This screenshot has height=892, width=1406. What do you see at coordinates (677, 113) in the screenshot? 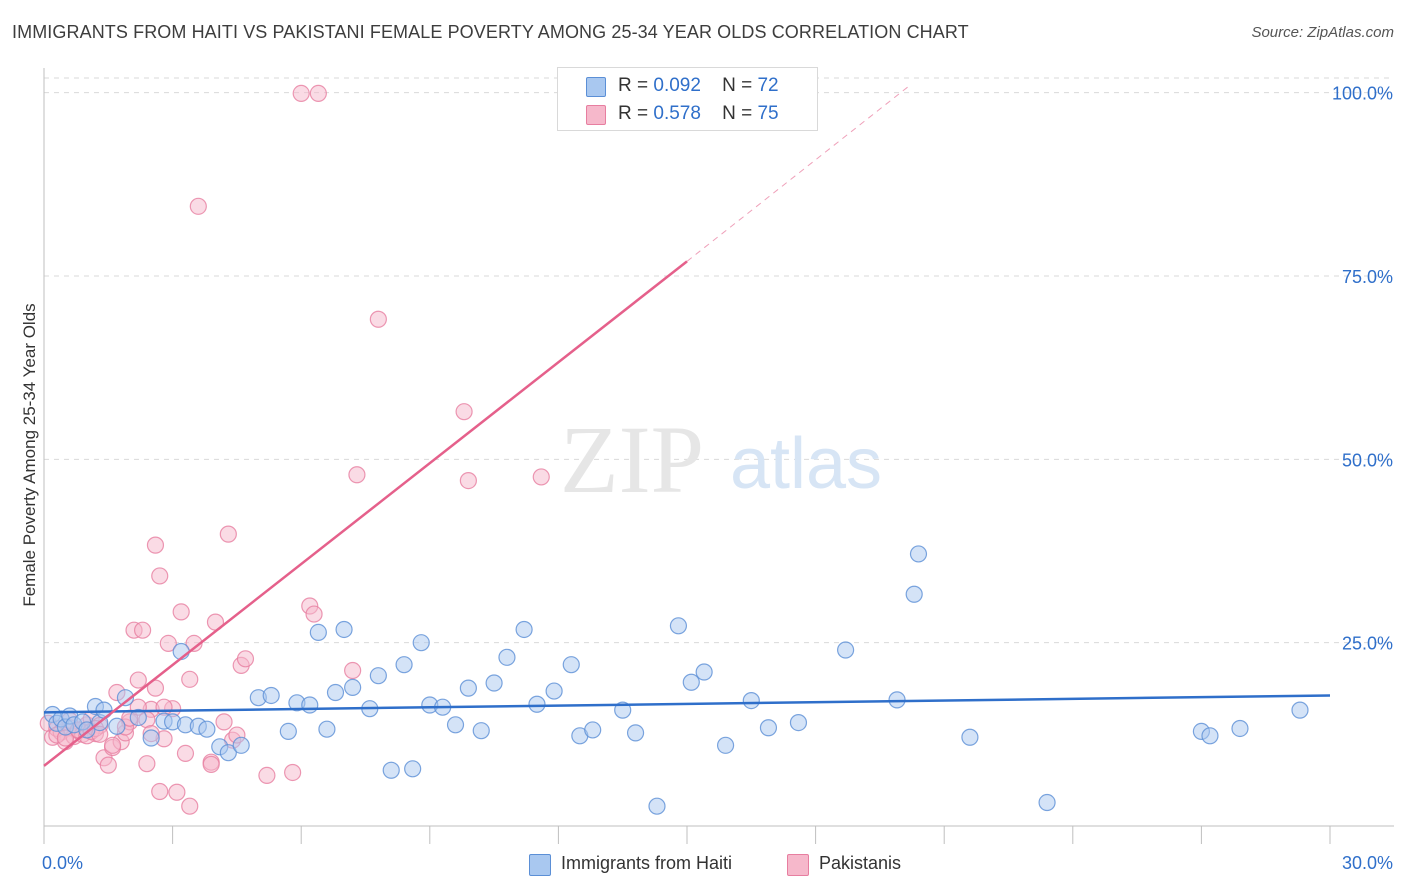
I see `r-value: 0.578` at bounding box center [677, 113].